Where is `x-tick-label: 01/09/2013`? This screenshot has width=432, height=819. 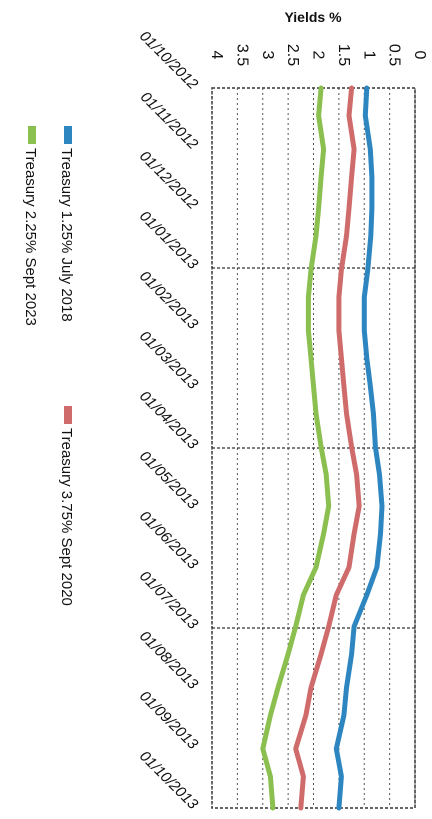
x-tick-label: 01/09/2013 is located at coordinates (169, 721).